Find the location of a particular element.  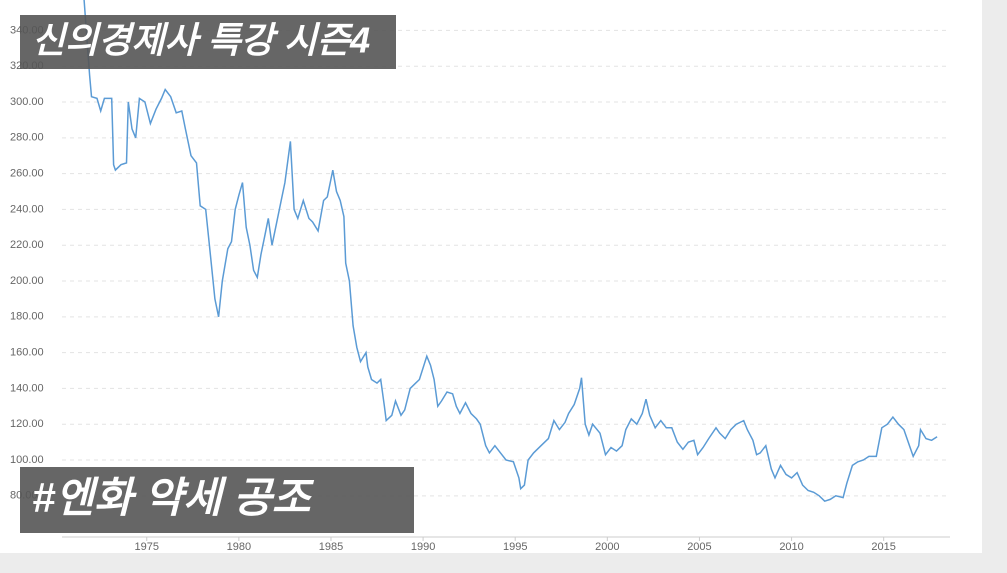

x-tick-label: 2000 is located at coordinates (607, 547).